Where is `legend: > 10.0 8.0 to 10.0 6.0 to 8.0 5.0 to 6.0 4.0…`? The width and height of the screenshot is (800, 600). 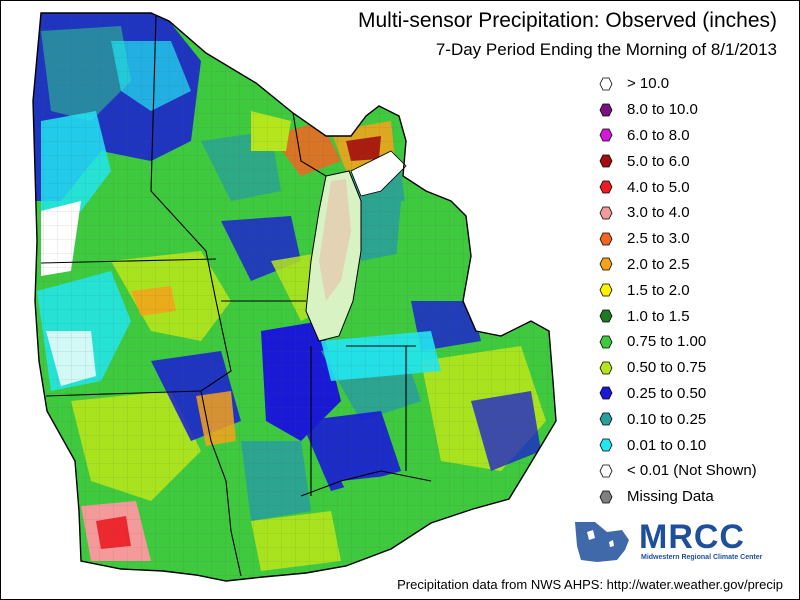
legend: > 10.0 8.0 to 10.0 6.0 to 8.0 5.0 to 6.0 4.0… is located at coordinates (678, 290).